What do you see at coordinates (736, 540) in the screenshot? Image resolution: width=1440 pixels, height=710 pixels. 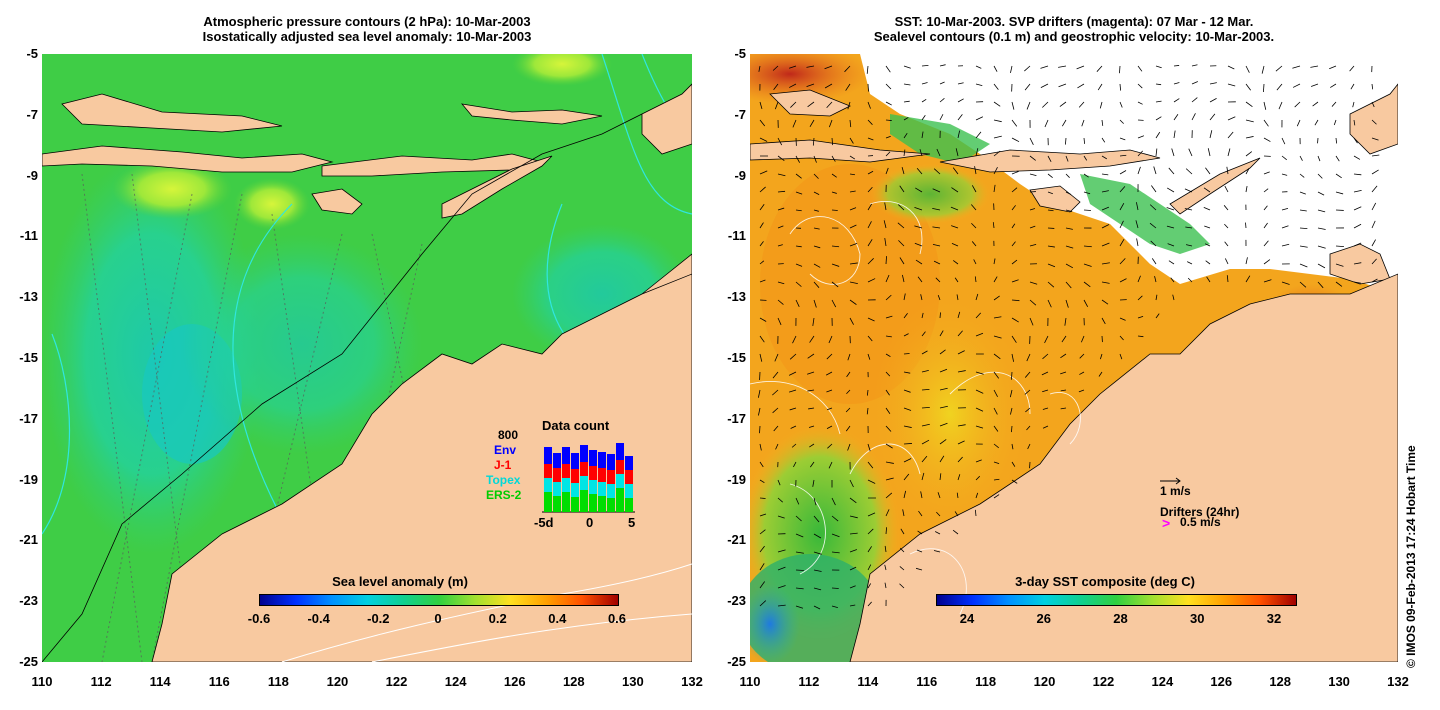 I see `right-y-tick-8: -21` at bounding box center [736, 540].